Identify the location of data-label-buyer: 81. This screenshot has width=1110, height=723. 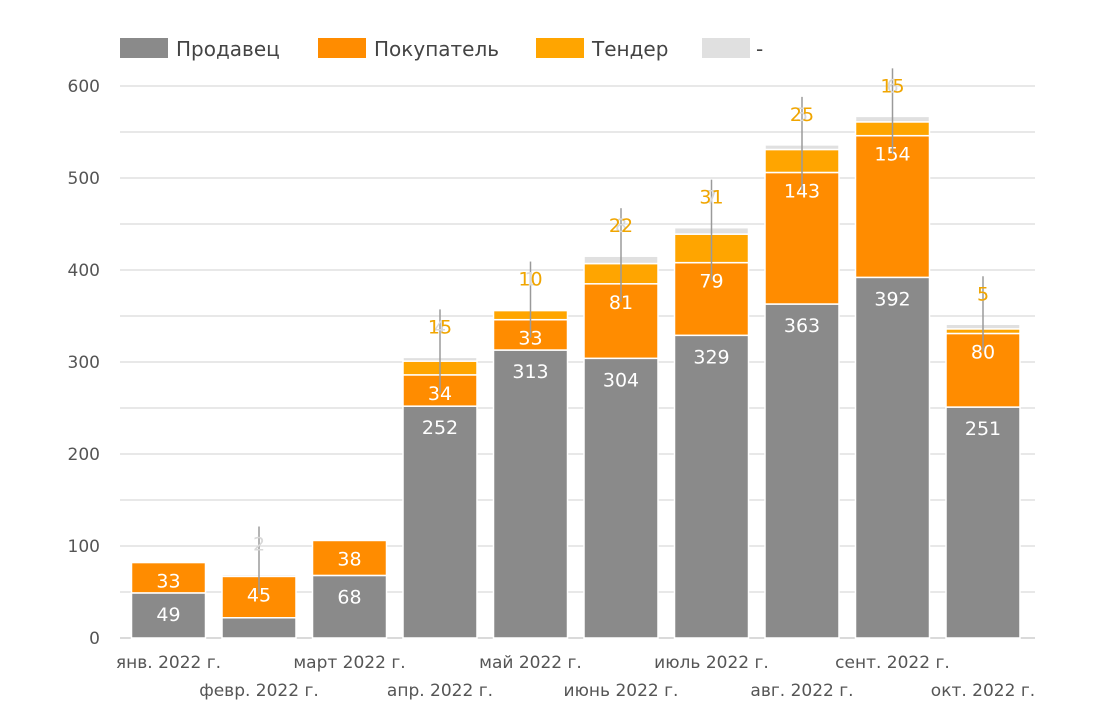
(621, 303).